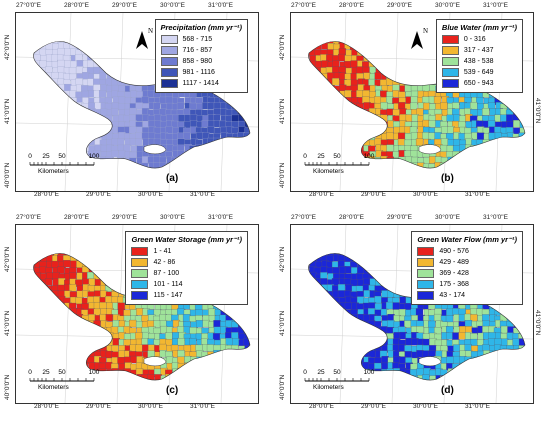  What do you see at coordinates (425, 194) in the screenshot?
I see `longitude-tick-label: 30°0'0"E` at bounding box center [425, 194].